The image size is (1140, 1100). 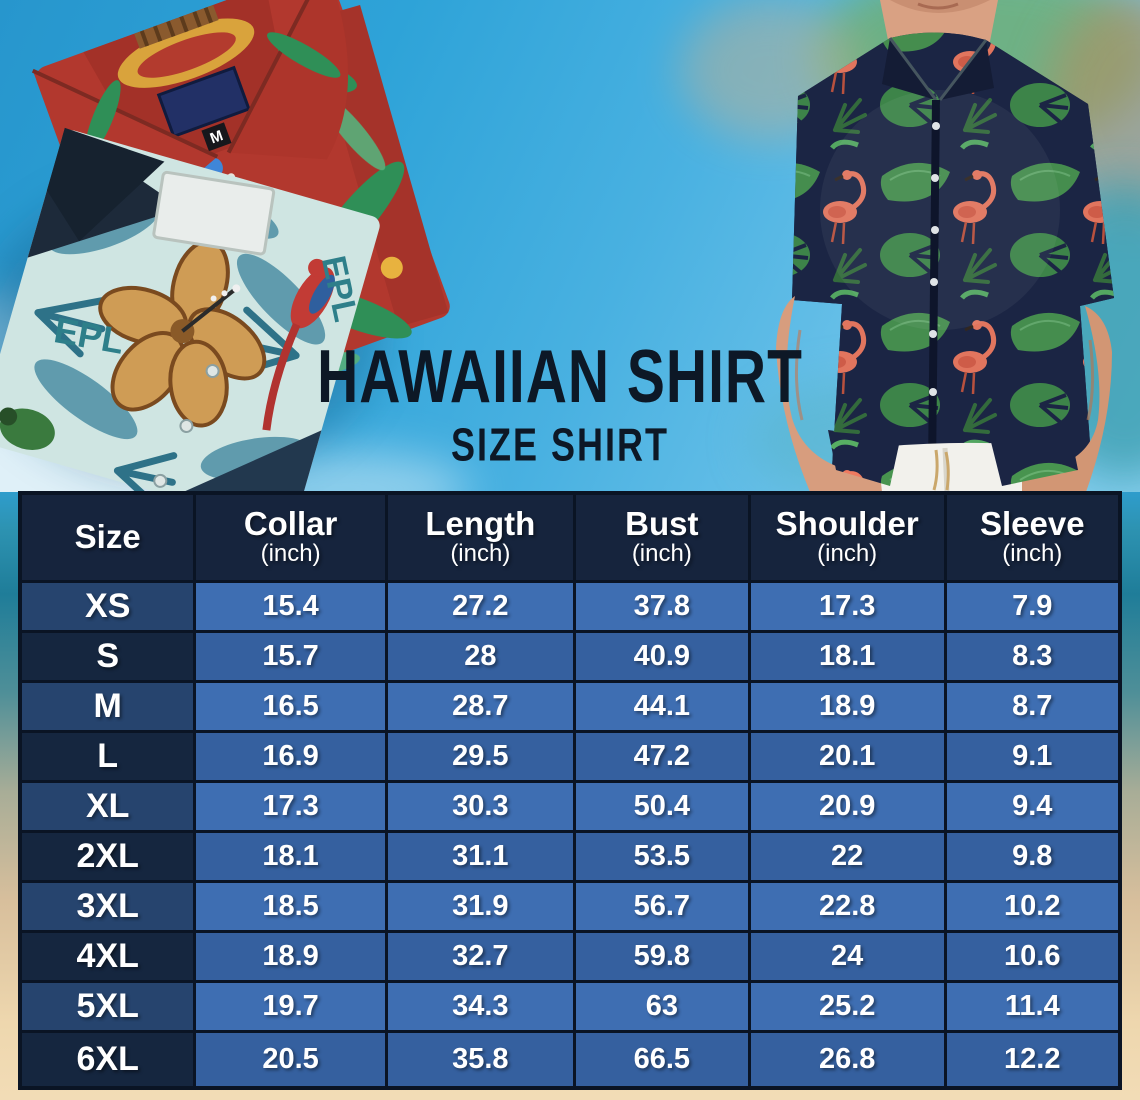 What do you see at coordinates (661, 1006) in the screenshot?
I see `measurement-value: 63` at bounding box center [661, 1006].